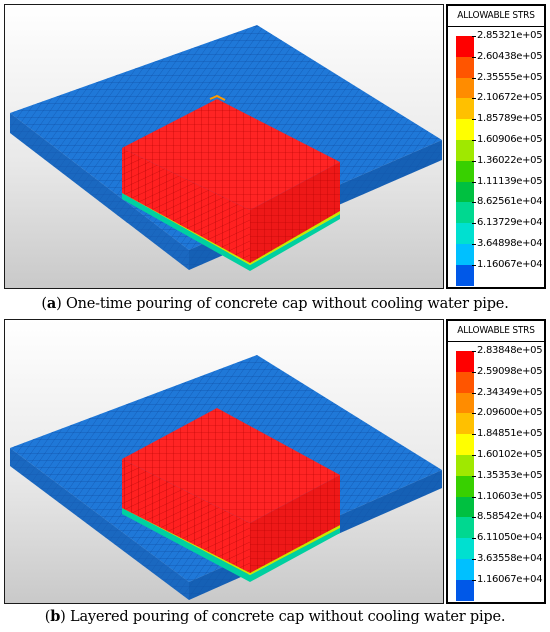  Describe the element at coordinates (510, 56) in the screenshot. I see `legend-value: 2.60438e+05` at that location.